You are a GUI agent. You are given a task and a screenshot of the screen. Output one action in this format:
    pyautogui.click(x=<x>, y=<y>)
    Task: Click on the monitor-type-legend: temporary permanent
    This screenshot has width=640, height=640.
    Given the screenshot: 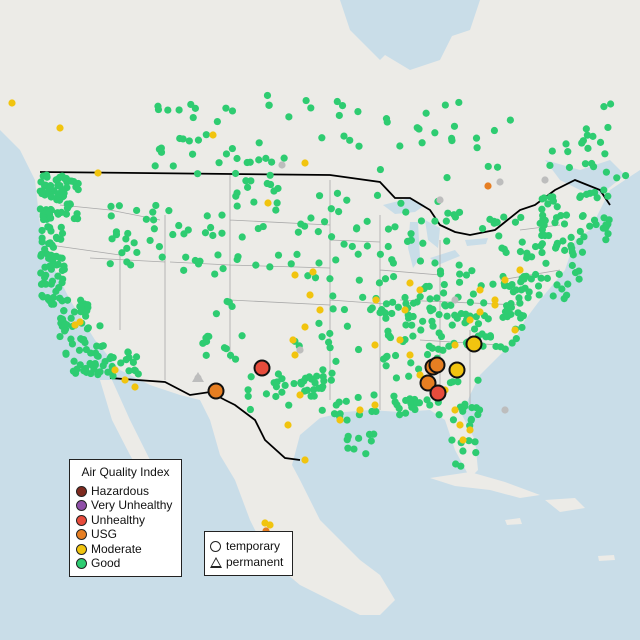 What is the action you would take?
    pyautogui.click(x=248, y=553)
    